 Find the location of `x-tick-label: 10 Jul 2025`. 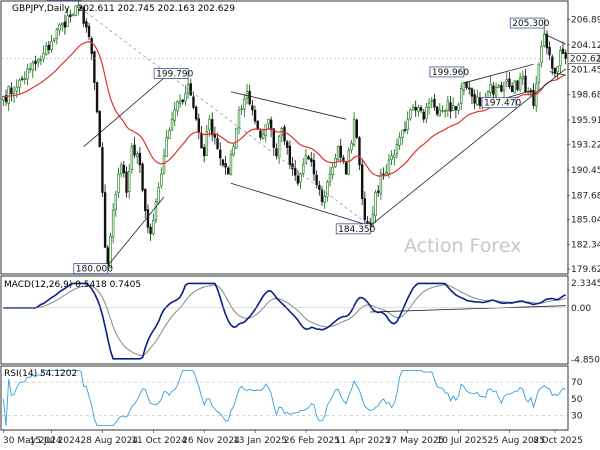

x-tick-label: 10 Jul 2025 is located at coordinates (462, 441).